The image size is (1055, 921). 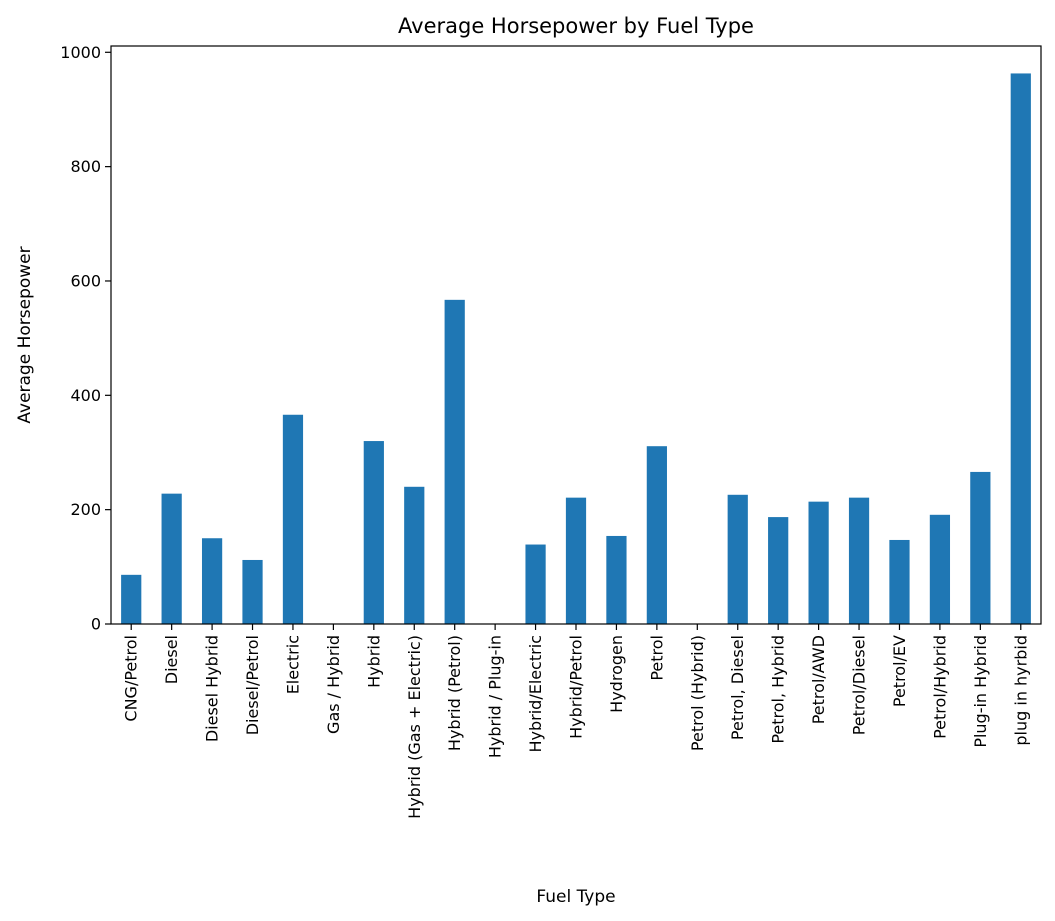 I want to click on bar-electric, so click(x=293, y=519).